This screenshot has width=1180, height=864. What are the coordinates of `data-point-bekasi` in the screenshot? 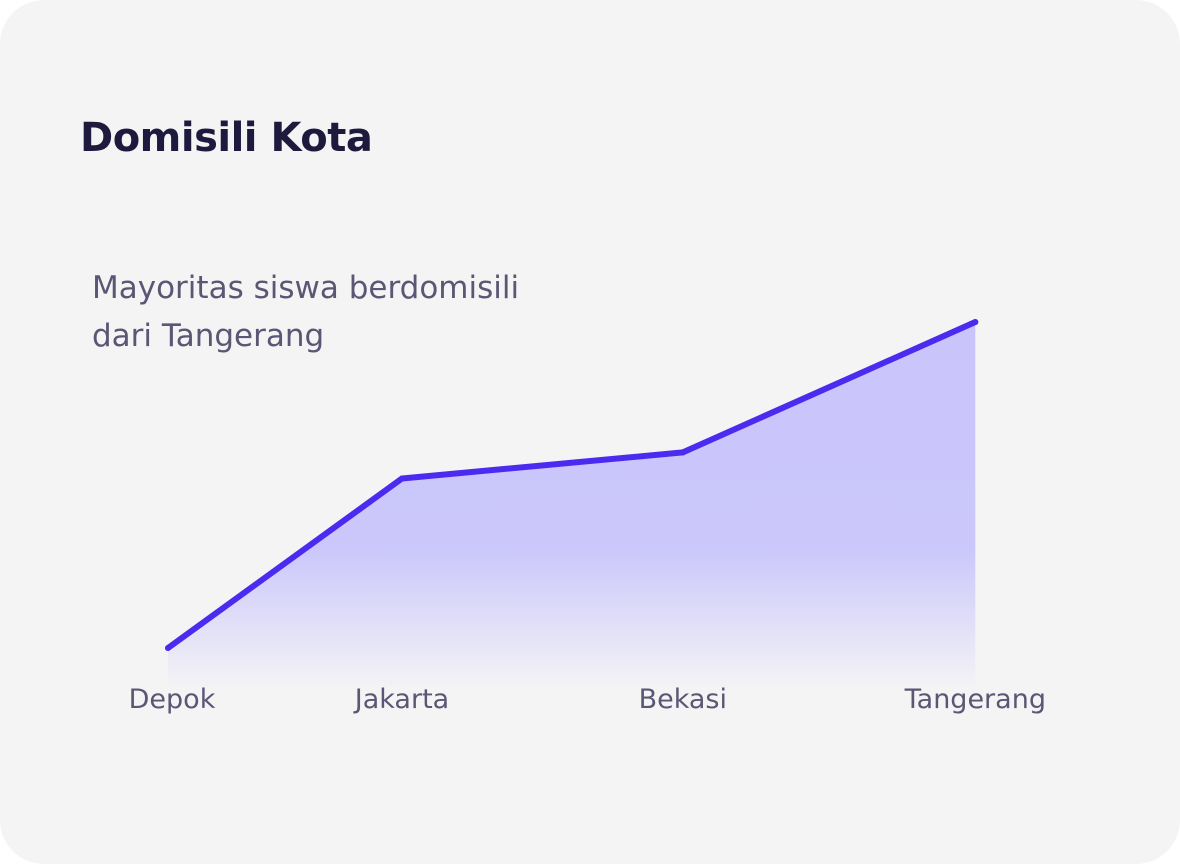 It's located at (682, 452).